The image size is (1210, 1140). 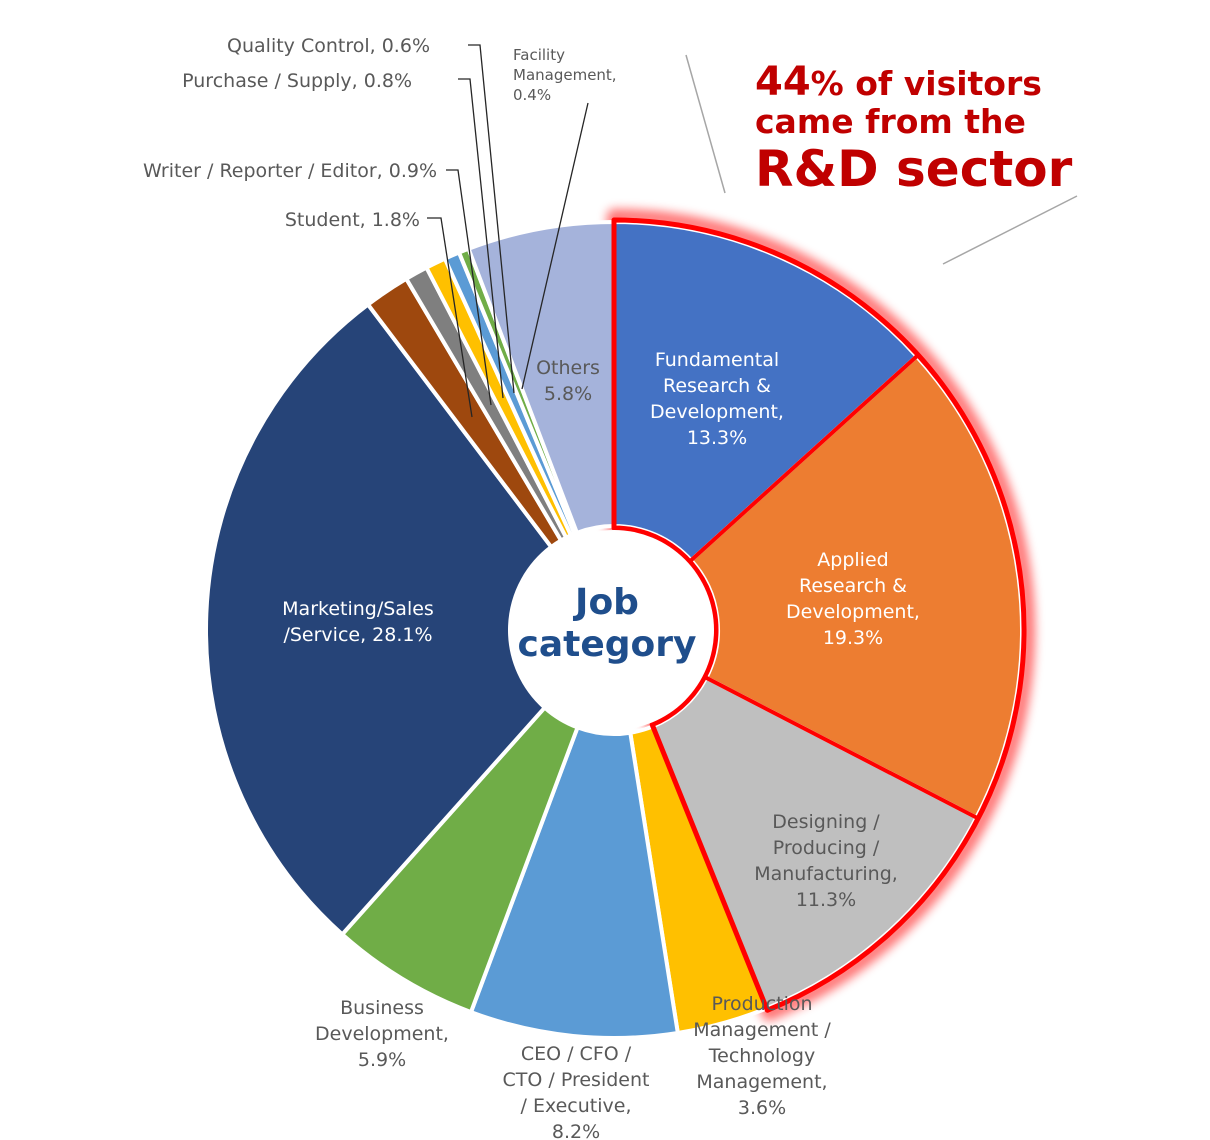 What do you see at coordinates (826, 874) in the screenshot?
I see `slice-label-line: Manufacturing,` at bounding box center [826, 874].